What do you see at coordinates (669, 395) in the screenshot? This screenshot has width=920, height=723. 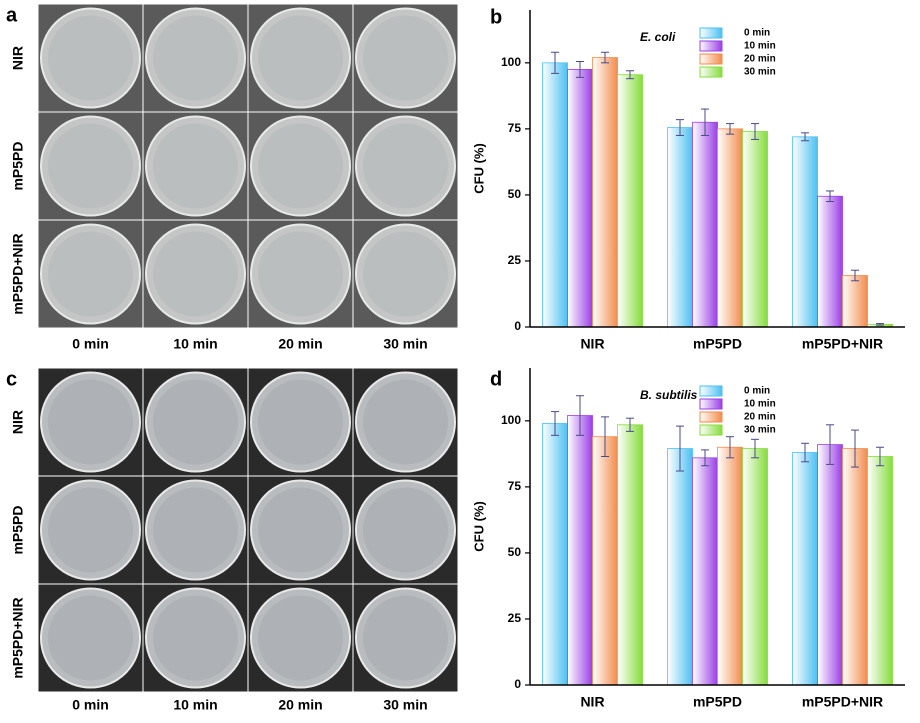 I see `chart-title: B. subtilis` at bounding box center [669, 395].